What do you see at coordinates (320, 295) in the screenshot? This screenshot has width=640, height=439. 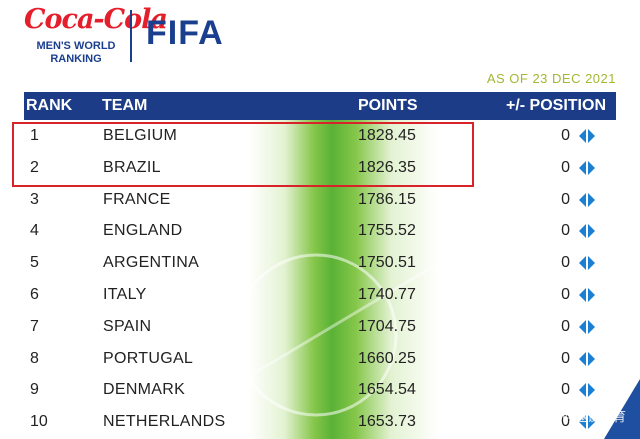 I see `table-row: 6 ITALY 1740.77 0` at bounding box center [320, 295].